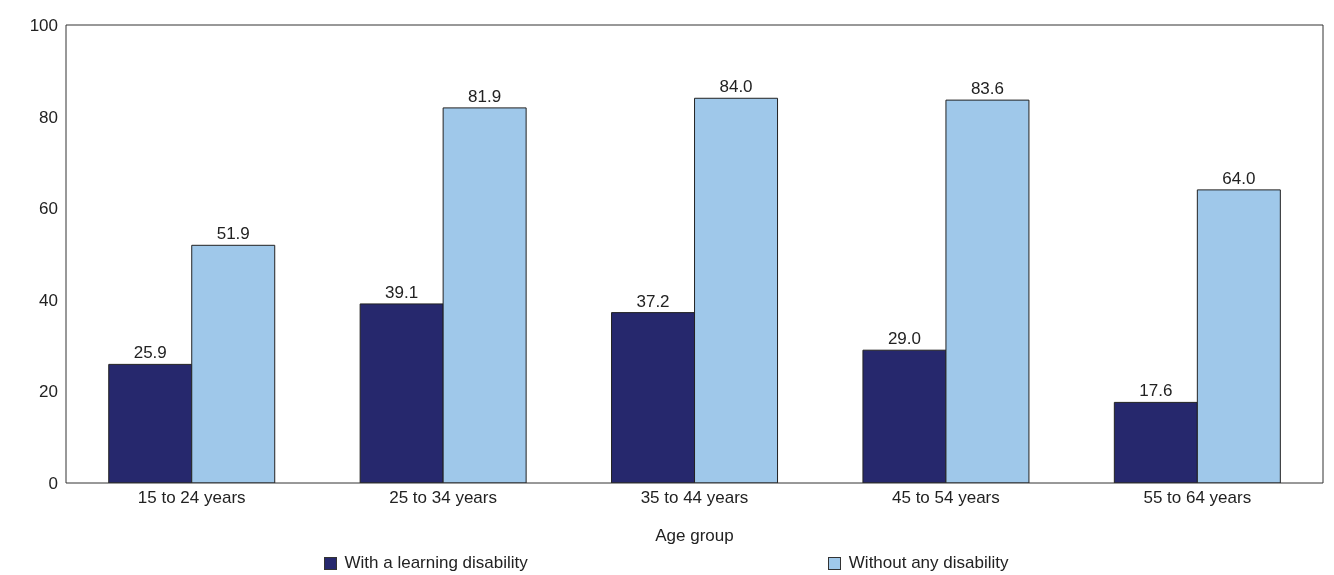 The image size is (1334, 575). Describe the element at coordinates (987, 89) in the screenshot. I see `data-label: 83.6` at that location.